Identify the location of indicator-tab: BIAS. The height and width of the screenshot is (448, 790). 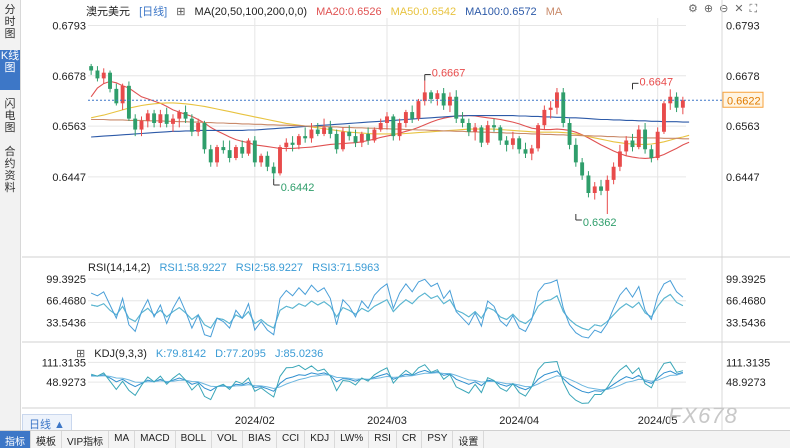
(260, 439).